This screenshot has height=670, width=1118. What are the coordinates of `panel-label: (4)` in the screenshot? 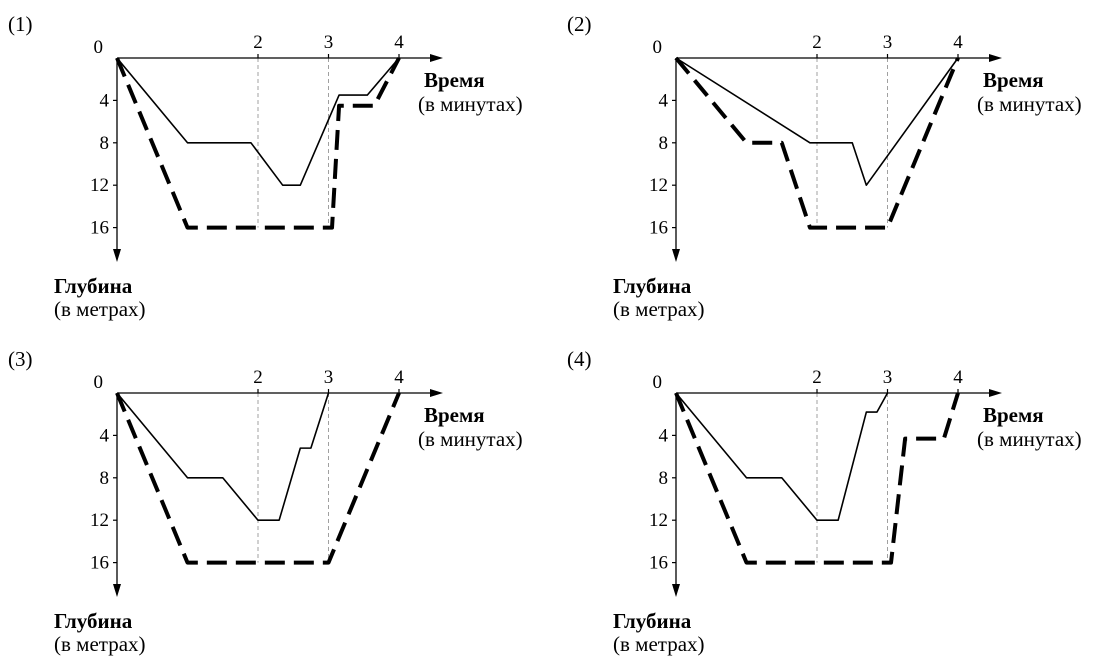 It's located at (579, 359).